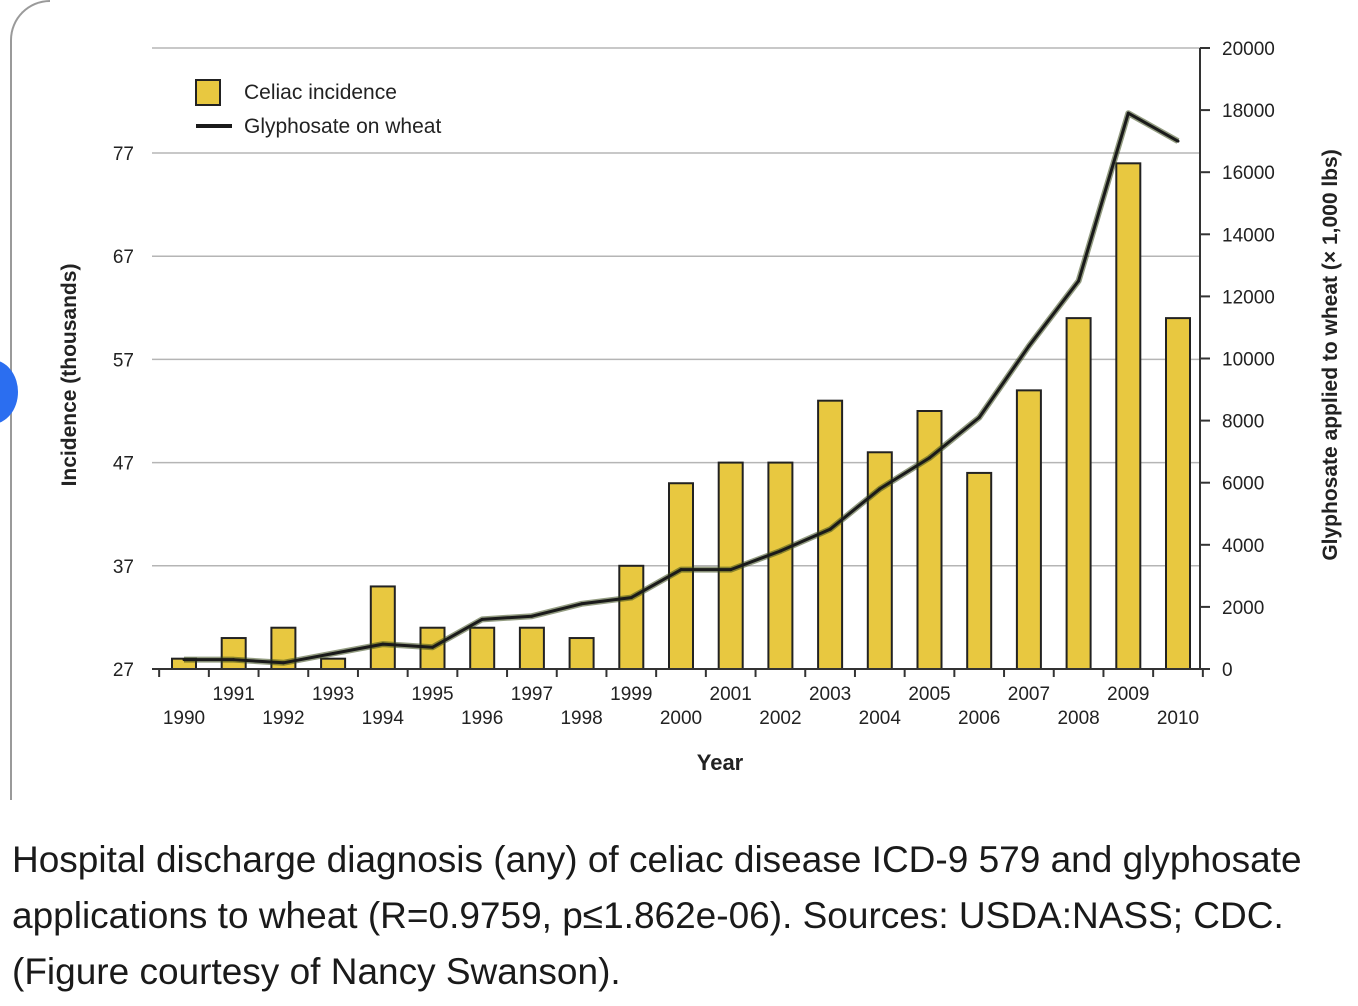  I want to click on glyphosate-point-2006, so click(979, 417).